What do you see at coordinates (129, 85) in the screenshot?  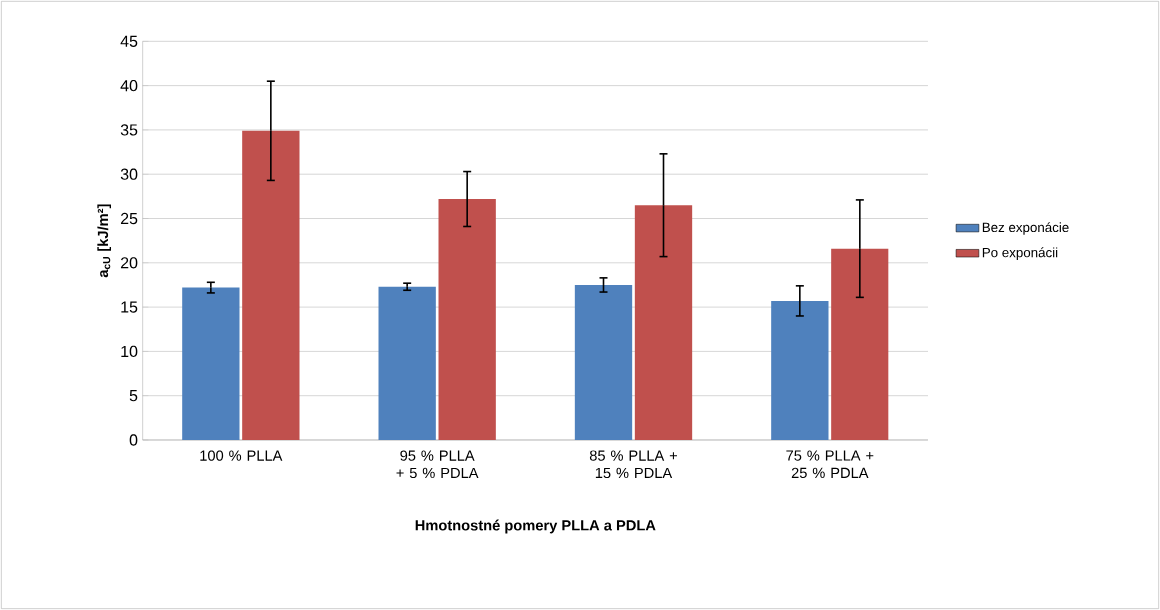 I see `y-tick-label: 40` at bounding box center [129, 85].